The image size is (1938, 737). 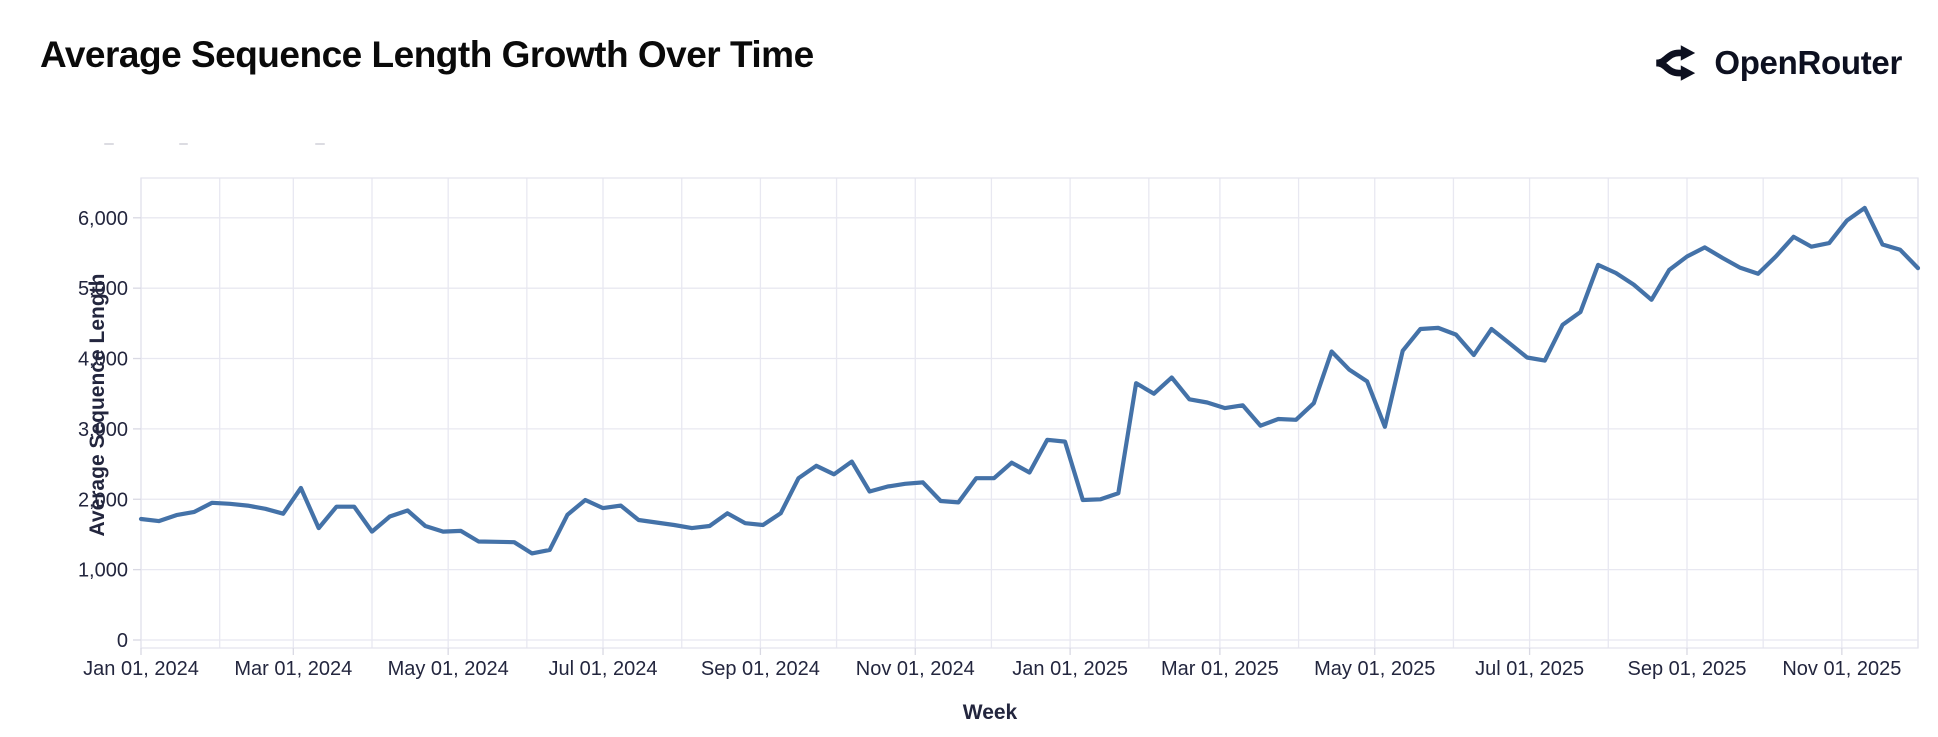 I want to click on y-tick-label: 1,000, so click(x=103, y=571).